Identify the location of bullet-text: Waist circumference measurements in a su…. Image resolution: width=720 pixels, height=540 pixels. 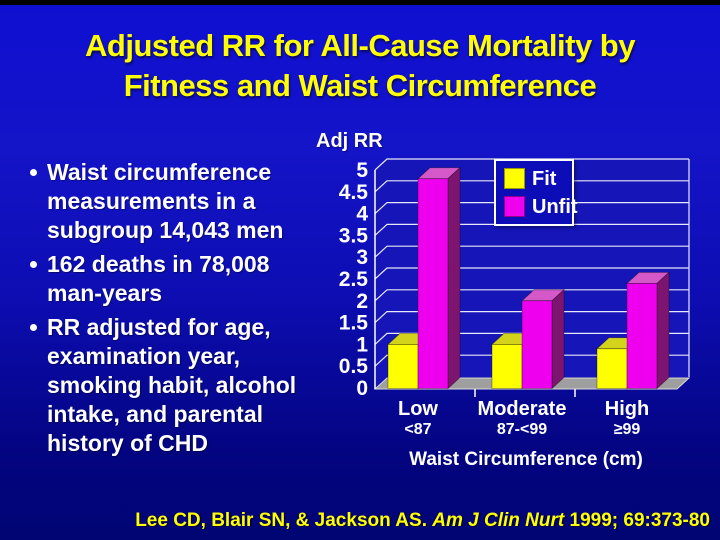
(165, 201).